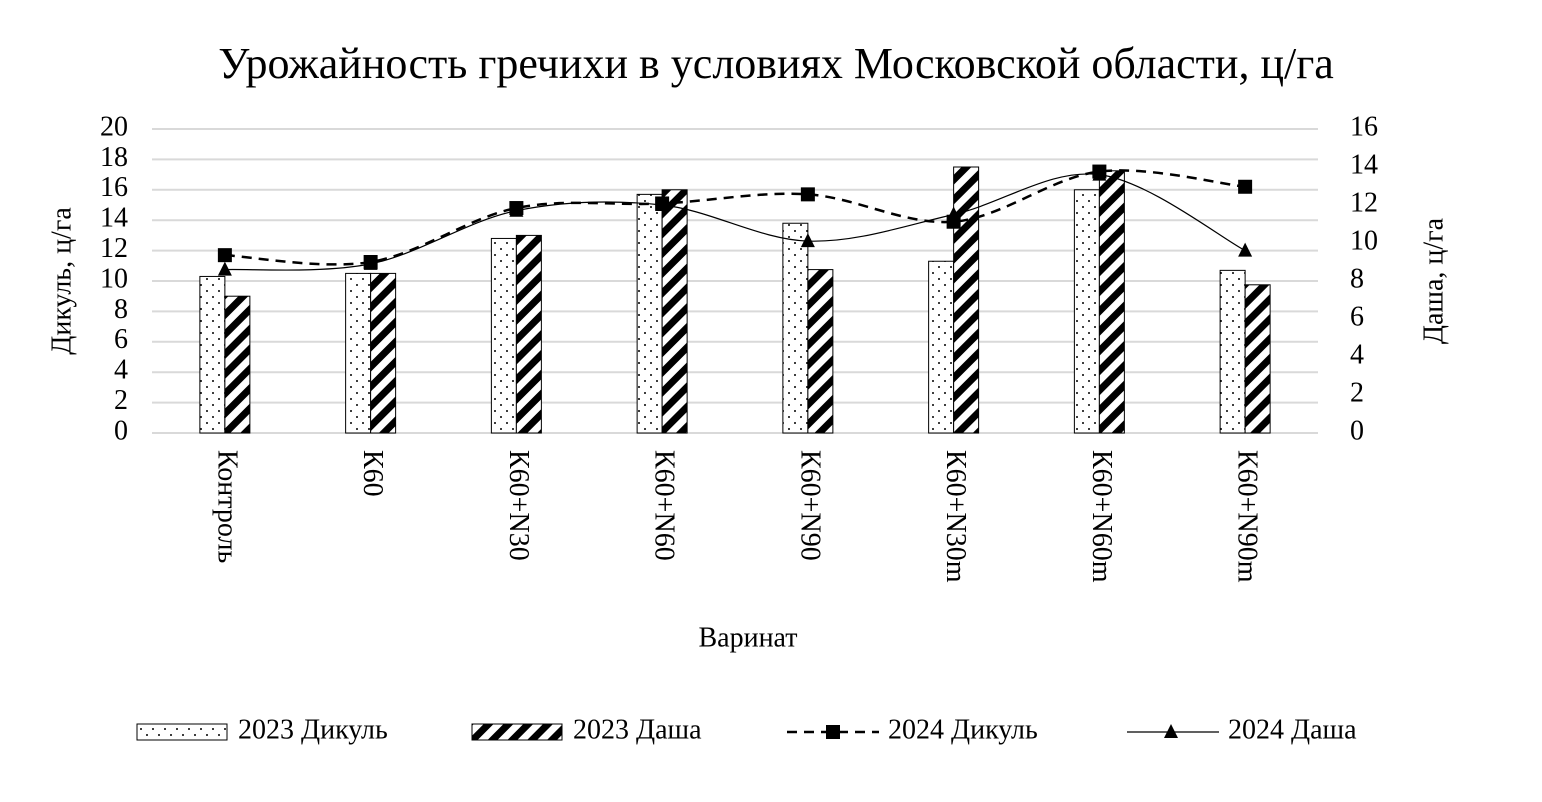 The image size is (1542, 802). What do you see at coordinates (121, 339) in the screenshot?
I see `y-tick-label: 6` at bounding box center [121, 339].